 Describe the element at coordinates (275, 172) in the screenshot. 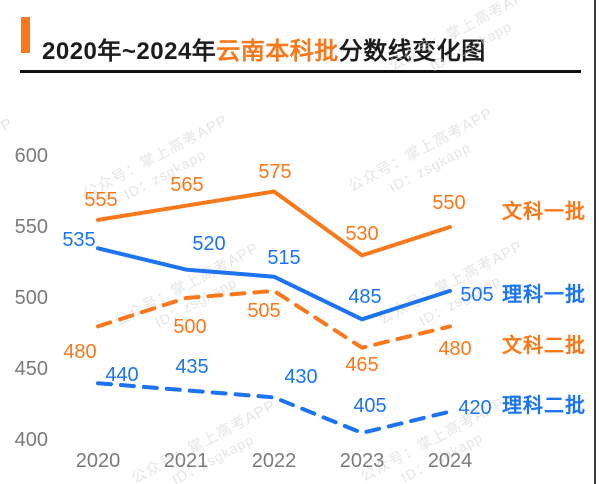

I see `data-label: 575` at that location.